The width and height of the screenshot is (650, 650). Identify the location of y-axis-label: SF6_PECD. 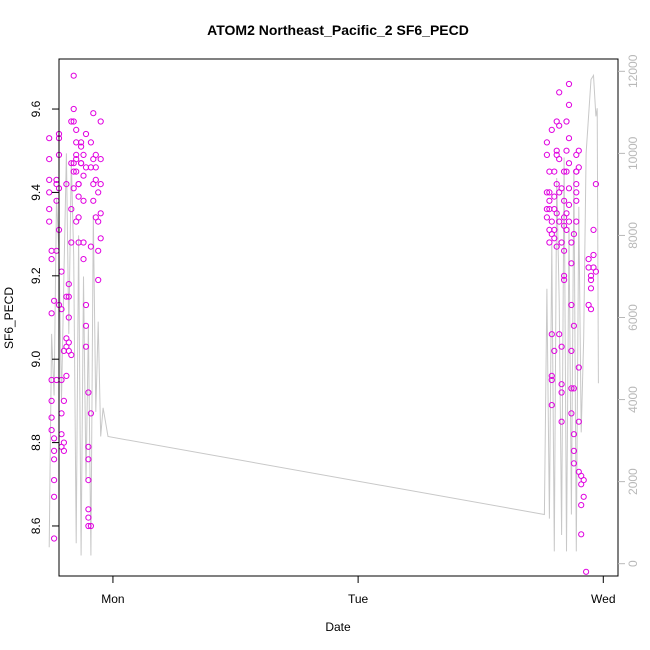
(9, 318).